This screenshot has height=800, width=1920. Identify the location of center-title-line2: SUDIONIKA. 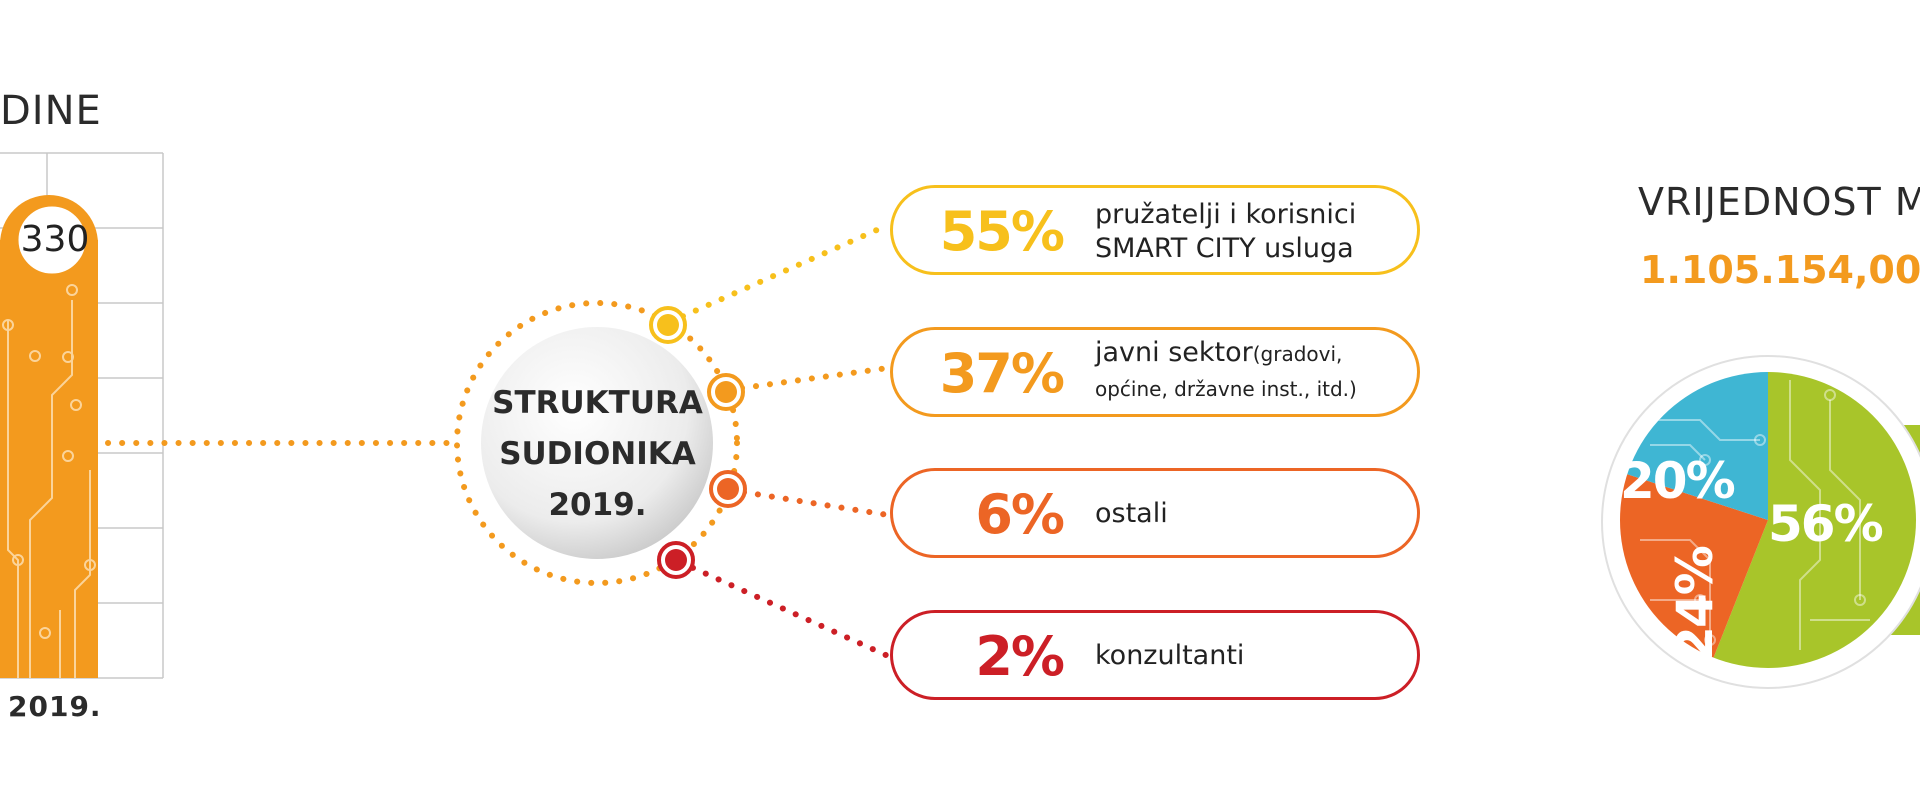
(597, 454).